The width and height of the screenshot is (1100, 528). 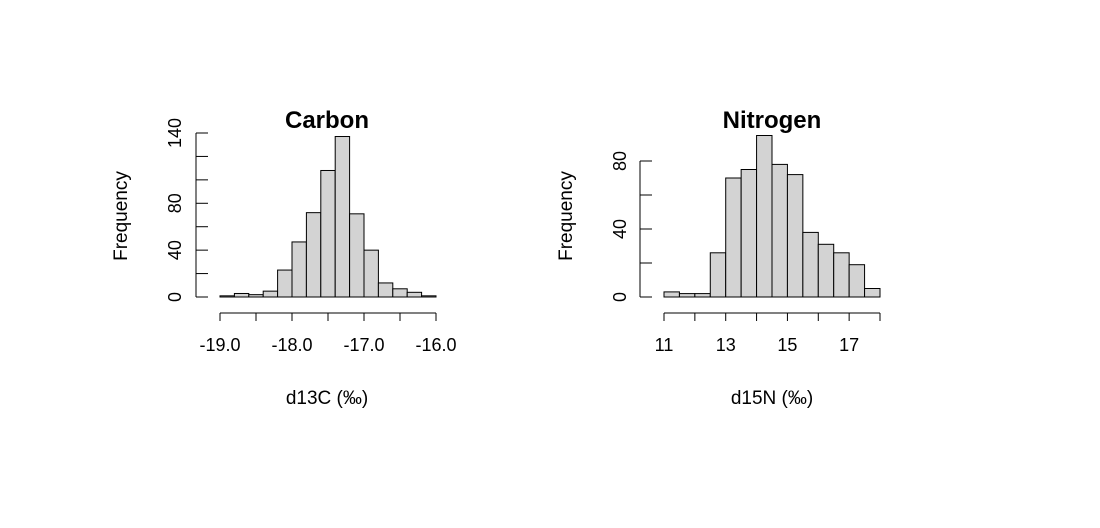 I want to click on x-tick-label: -18.0, so click(x=291, y=345).